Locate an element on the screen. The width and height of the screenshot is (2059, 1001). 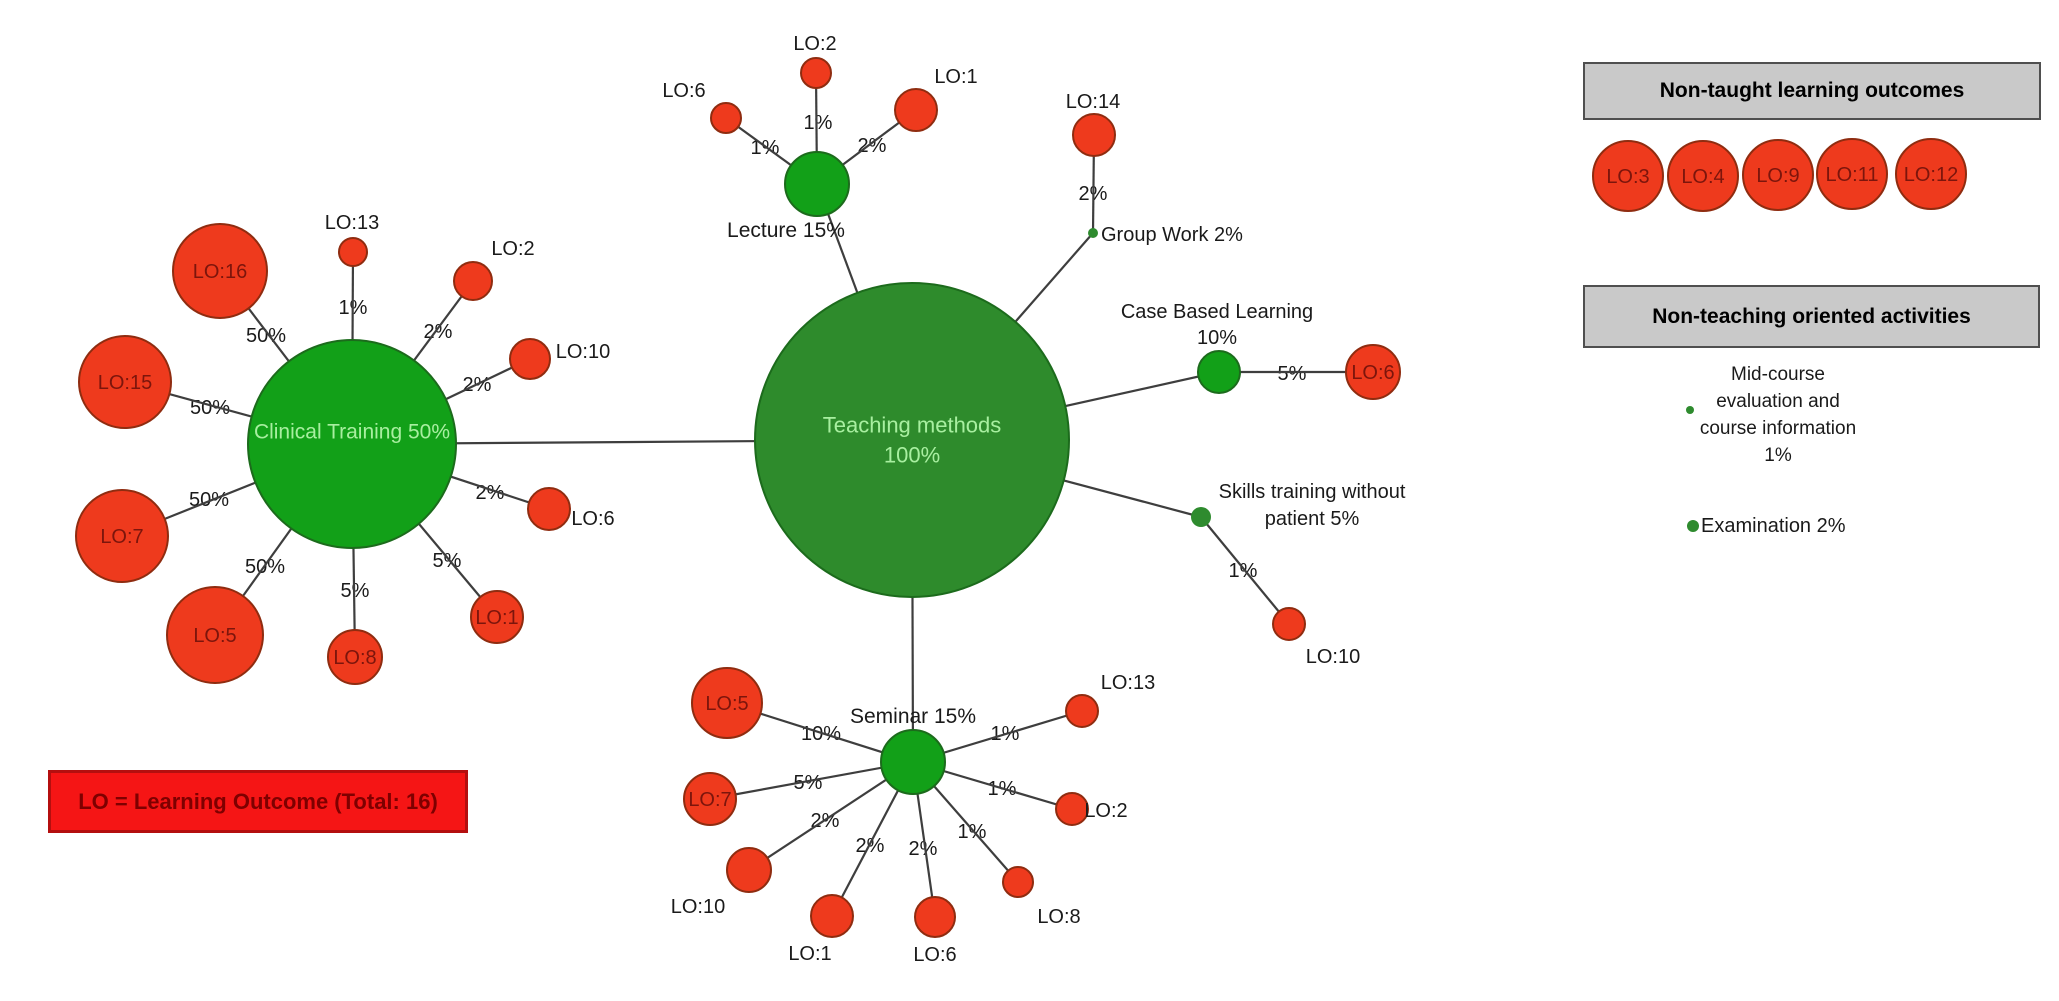
midcourse-line-1: Mid-course is located at coordinates (1778, 374).